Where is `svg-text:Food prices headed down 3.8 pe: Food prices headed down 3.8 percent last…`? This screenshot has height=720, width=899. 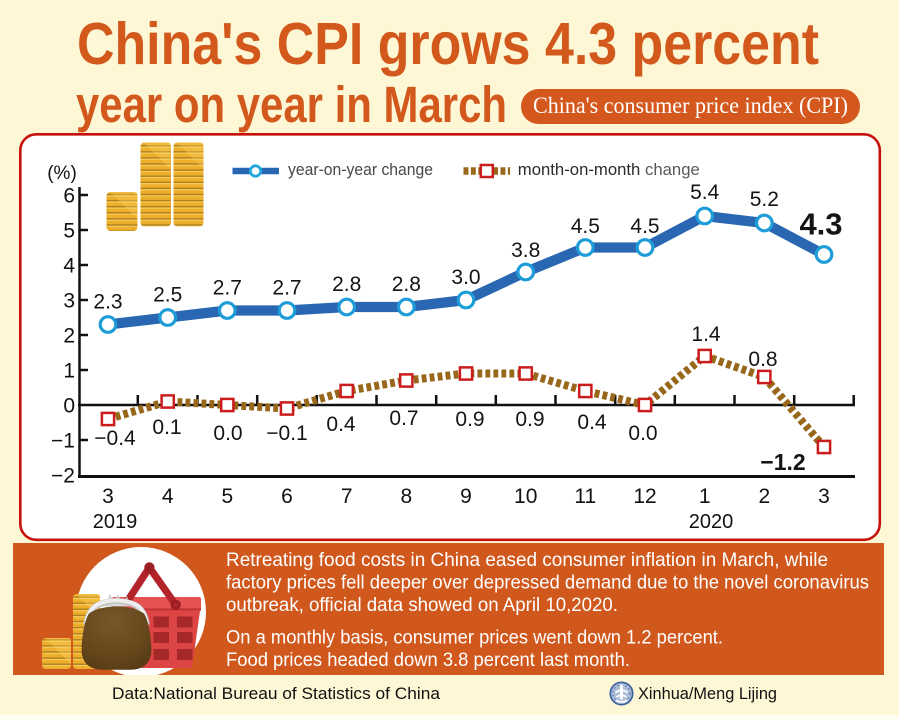 svg-text:Food prices headed down 3.8 pe: Food prices headed down 3.8 percent last… is located at coordinates (428, 660).